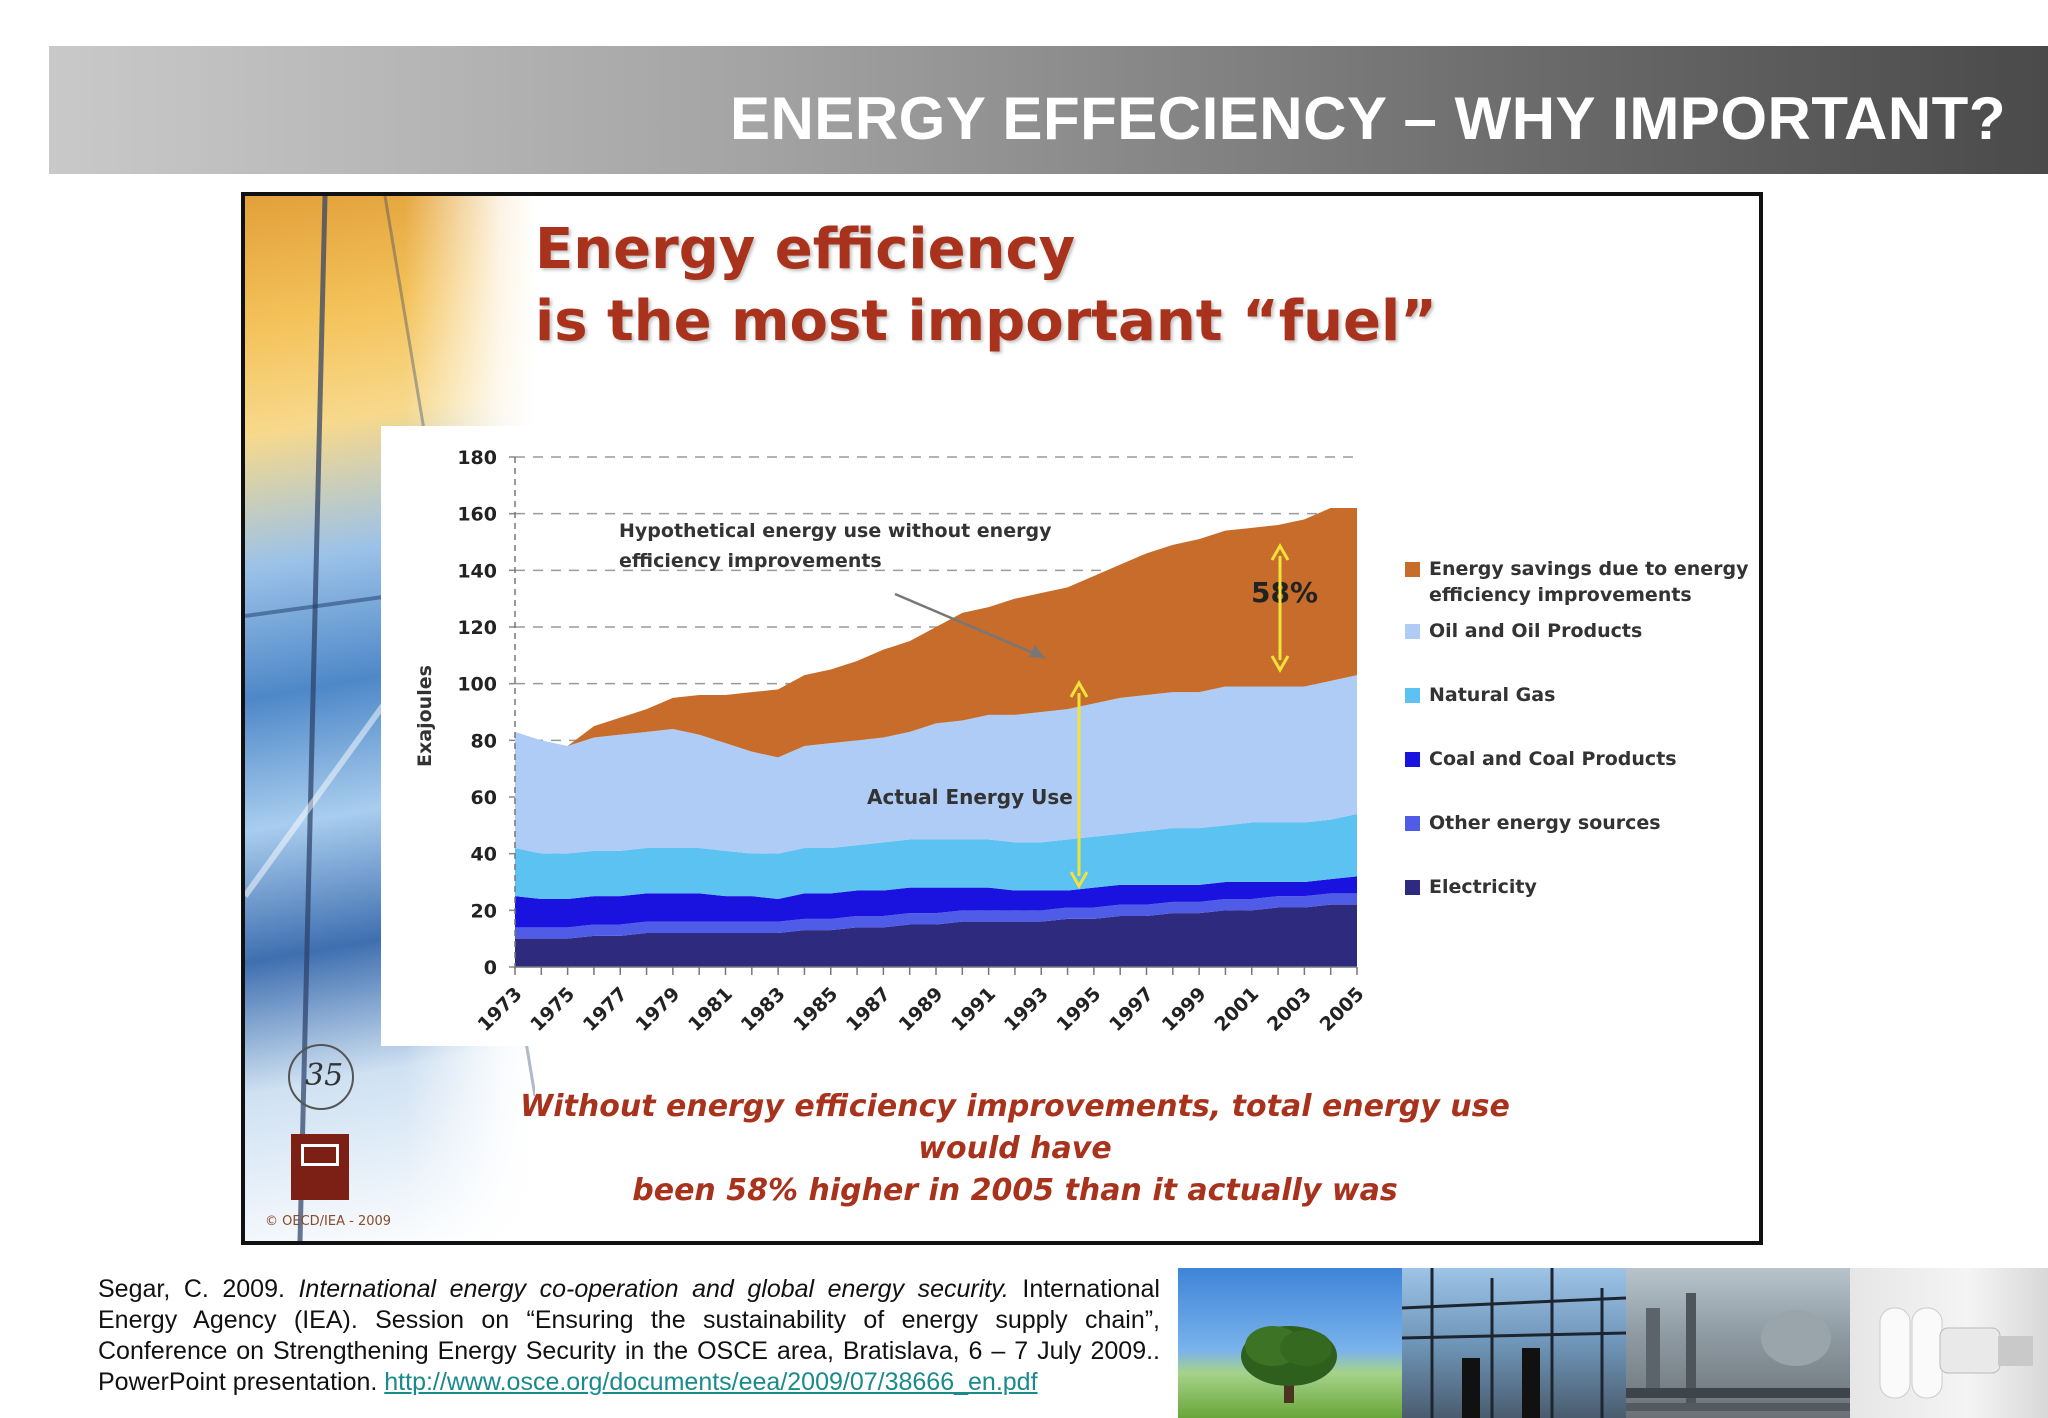 Image resolution: width=2048 pixels, height=1418 pixels. Describe the element at coordinates (868, 1009) in the screenshot. I see `x-tick-label: 1987` at that location.